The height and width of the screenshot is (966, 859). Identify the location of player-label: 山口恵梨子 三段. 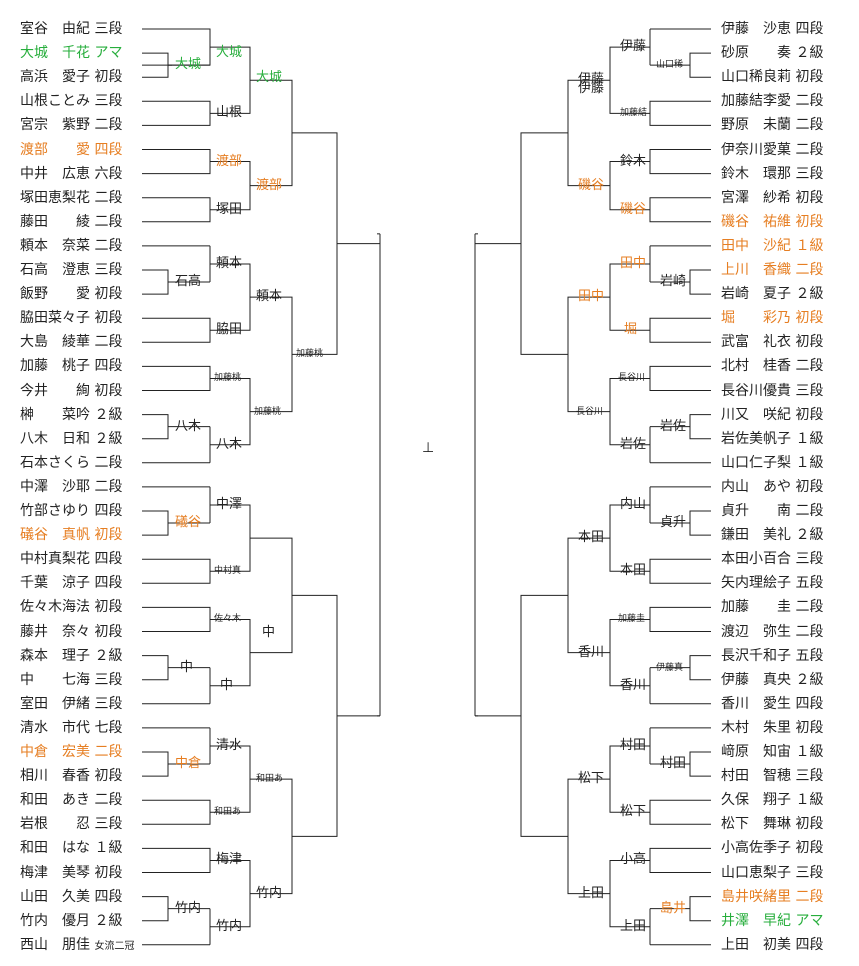
(772, 872).